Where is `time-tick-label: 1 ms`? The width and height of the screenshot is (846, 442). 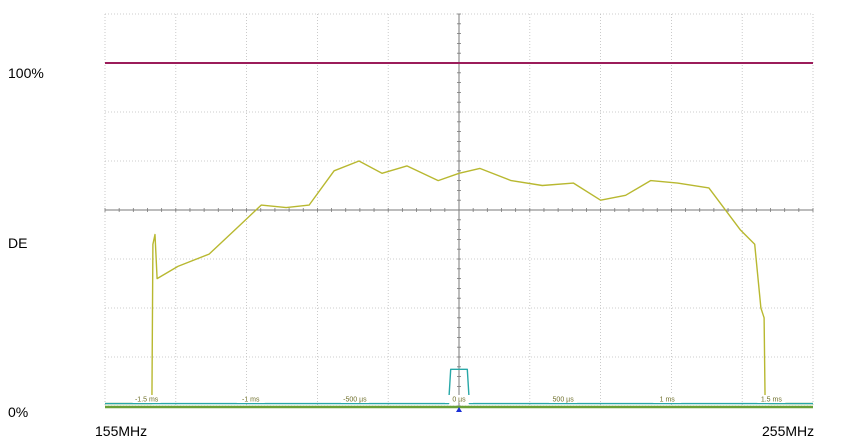 time-tick-label: 1 ms is located at coordinates (668, 400).